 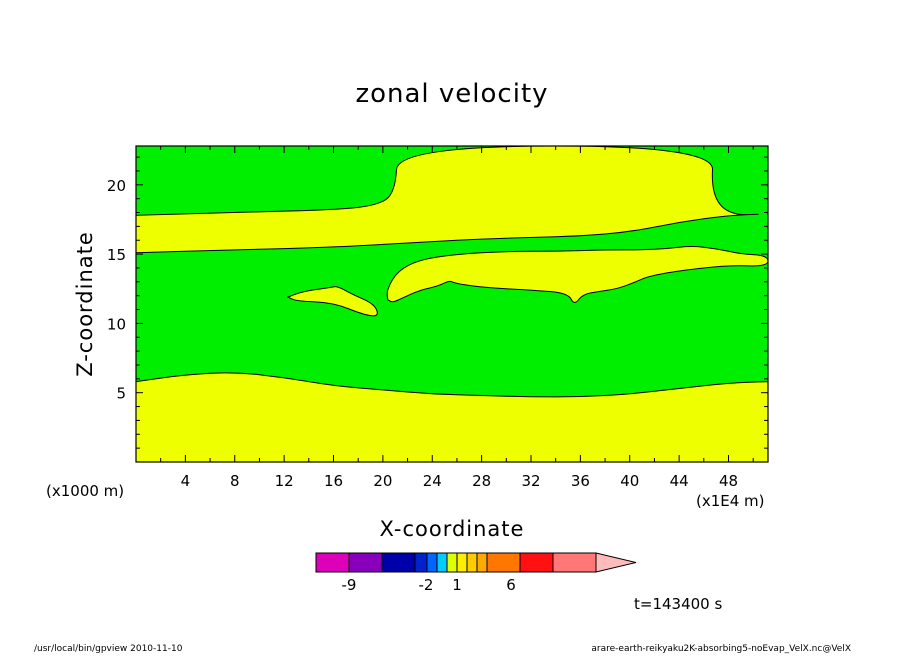 I want to click on y-axis-label: Z-coordinate, so click(x=85, y=304).